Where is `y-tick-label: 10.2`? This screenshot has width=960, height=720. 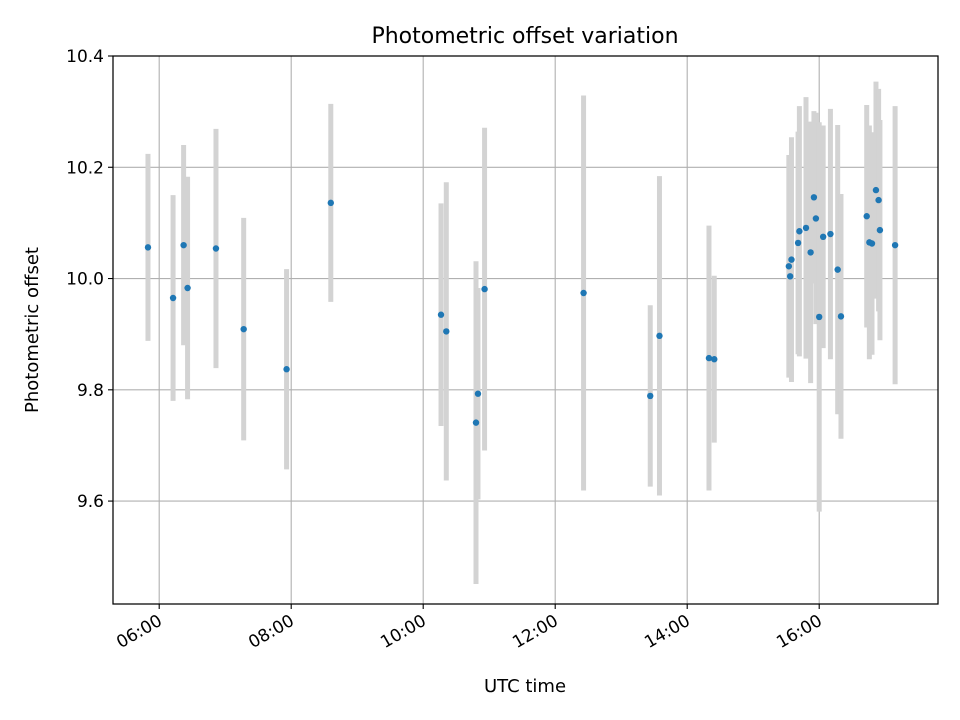
y-tick-label: 10.2 is located at coordinates (85, 168).